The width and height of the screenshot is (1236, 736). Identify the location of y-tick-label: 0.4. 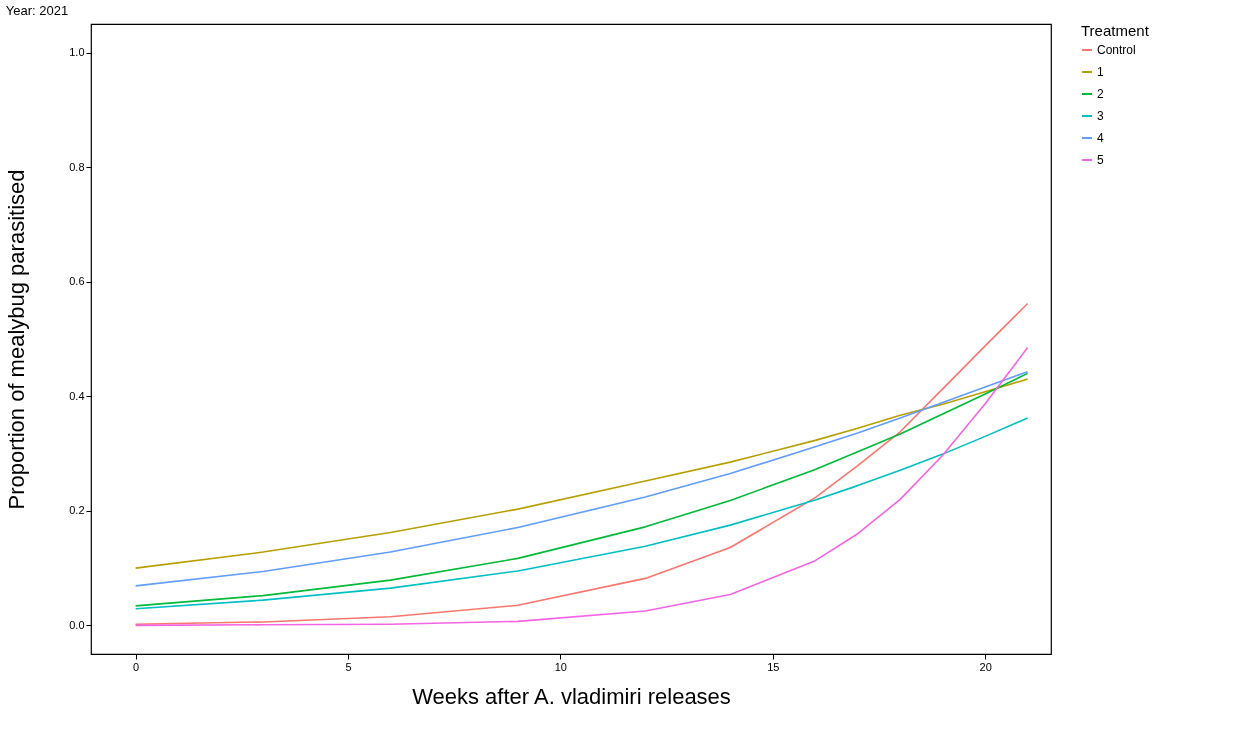
(77, 395).